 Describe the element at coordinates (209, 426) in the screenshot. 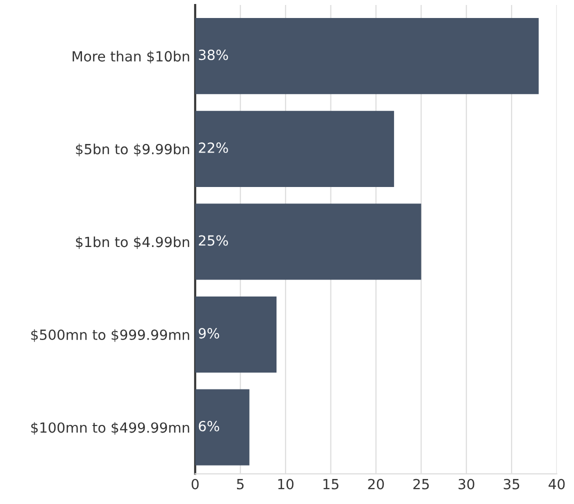

I see `data-label: 6%` at that location.